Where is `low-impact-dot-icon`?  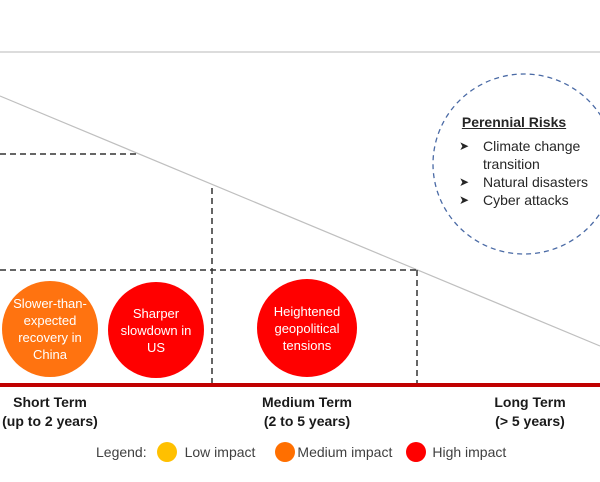 low-impact-dot-icon is located at coordinates (166, 452).